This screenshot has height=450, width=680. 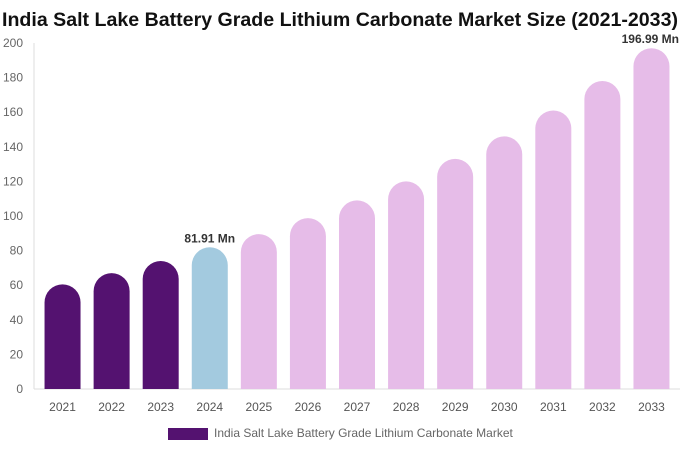 I want to click on bar-2022, so click(x=111, y=331).